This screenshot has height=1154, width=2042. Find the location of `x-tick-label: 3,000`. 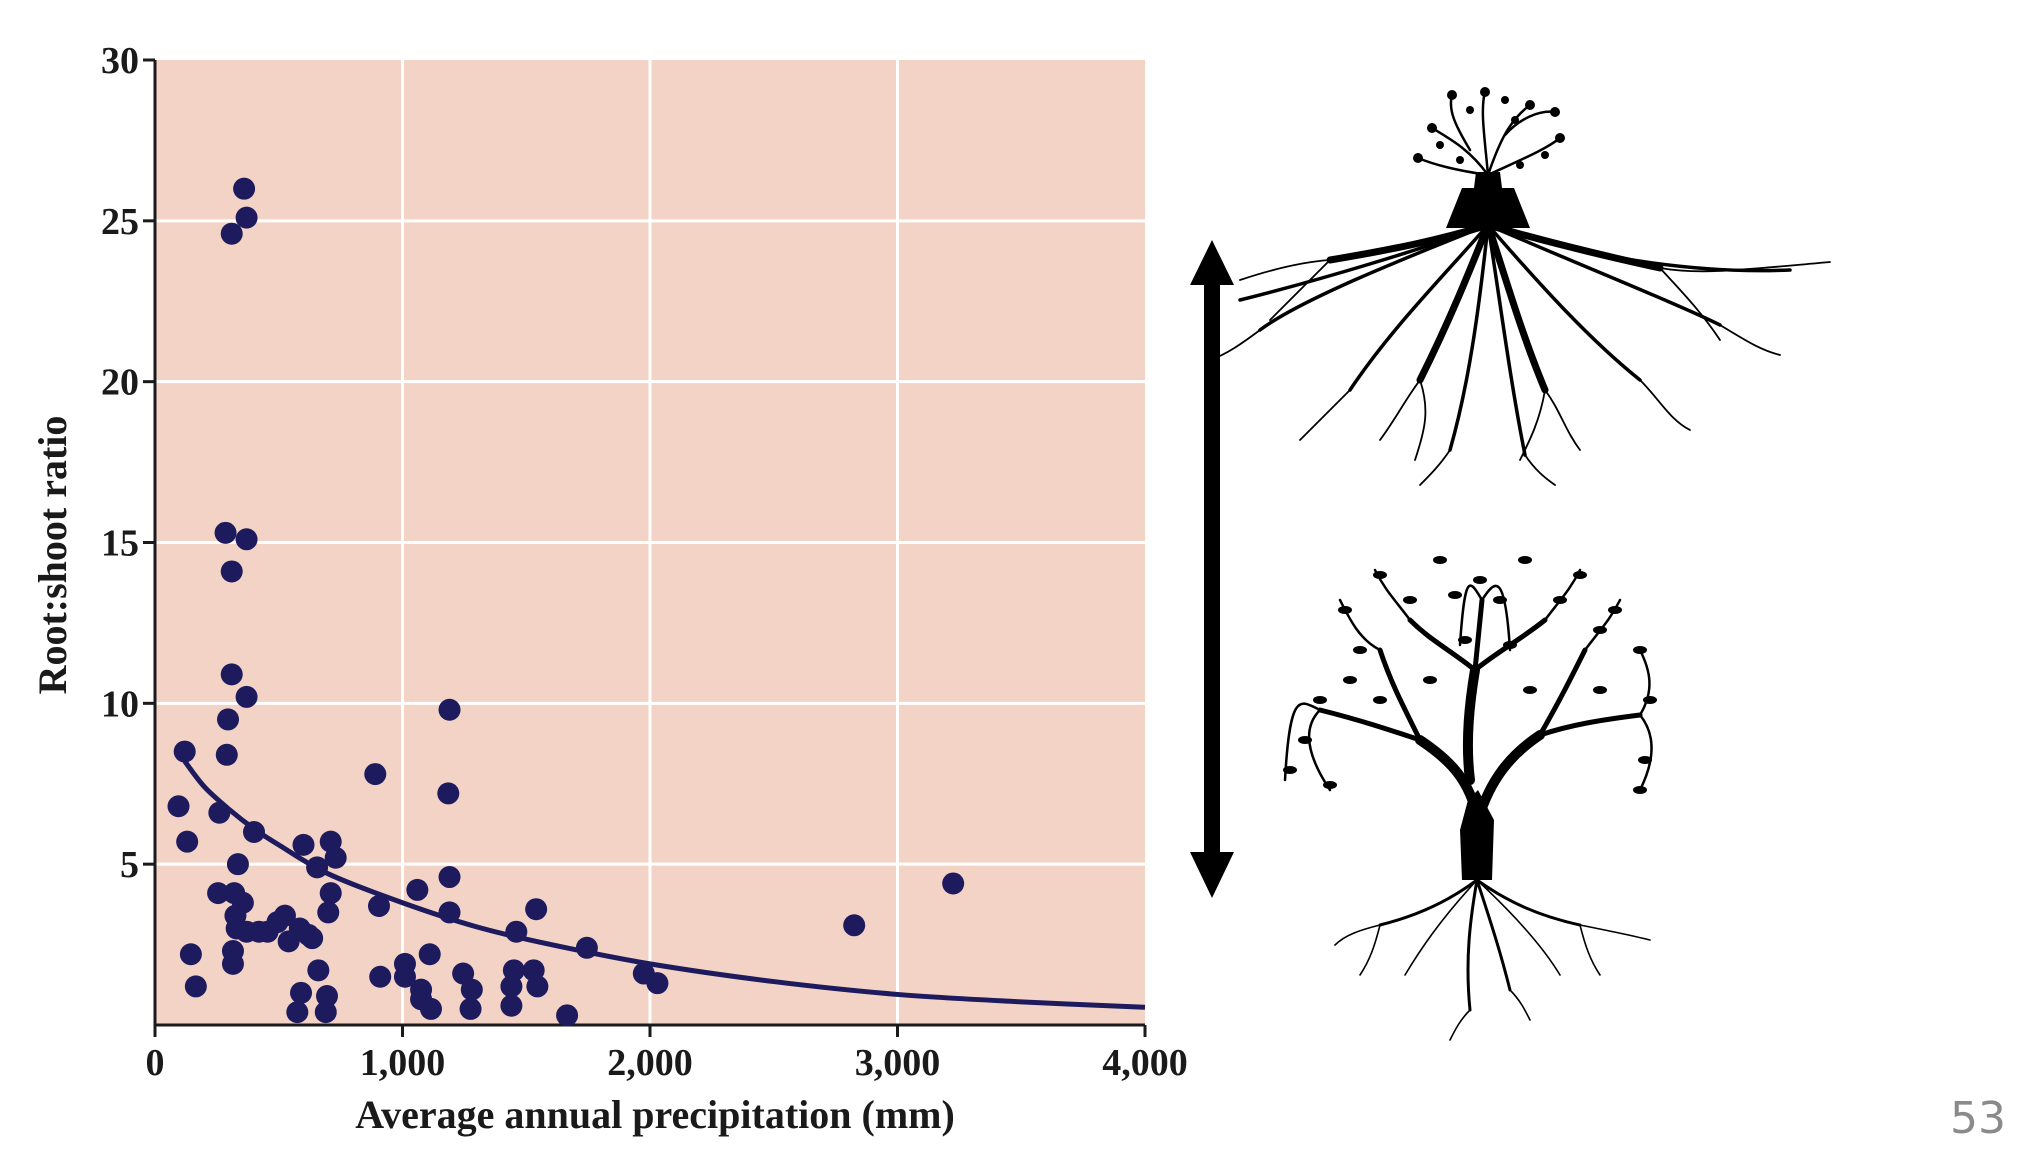

x-tick-label: 3,000 is located at coordinates (898, 1063).